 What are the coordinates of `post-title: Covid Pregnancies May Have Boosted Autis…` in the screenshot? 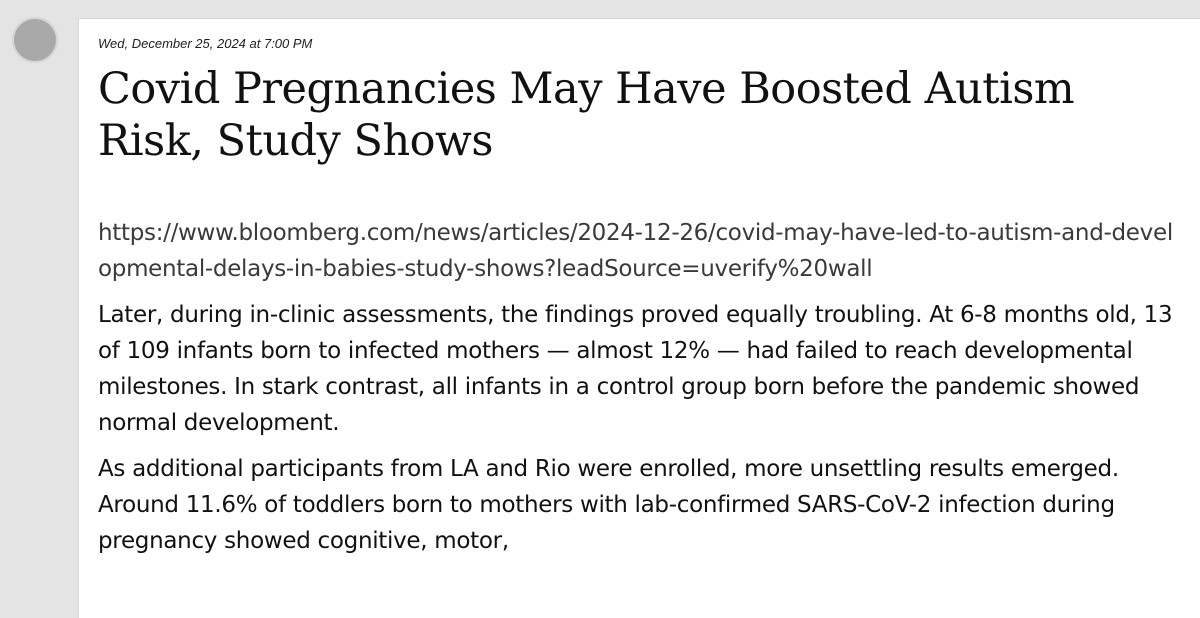 It's located at (586, 115).